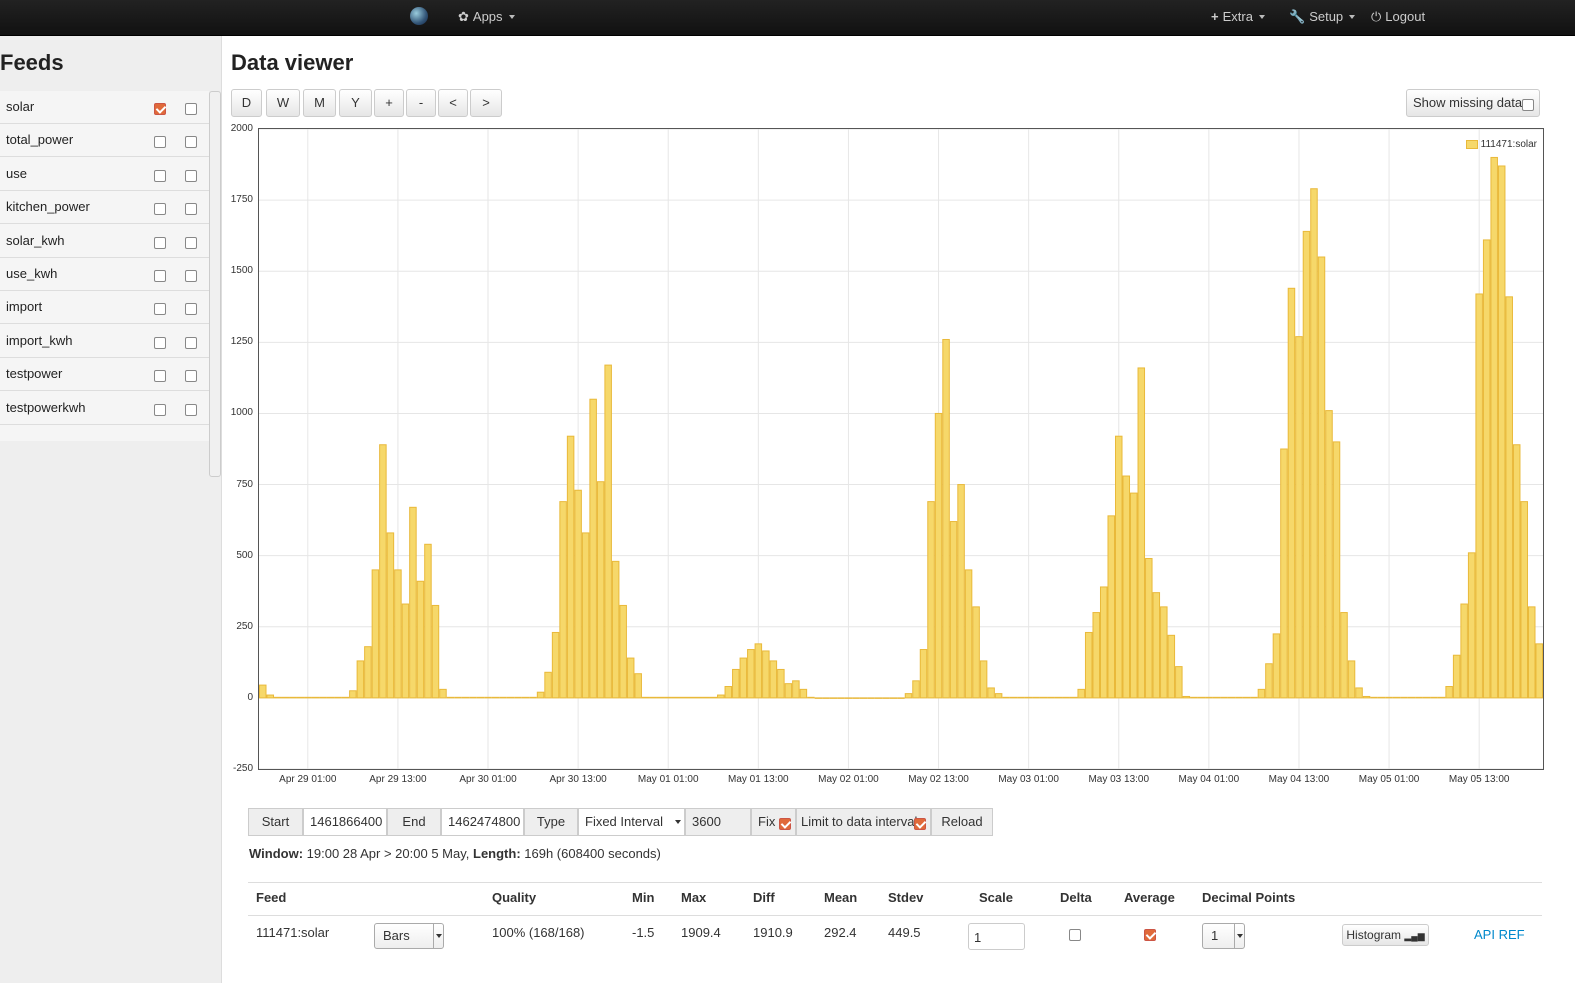  I want to click on logout-link: ⏻ Logout, so click(1398, 17).